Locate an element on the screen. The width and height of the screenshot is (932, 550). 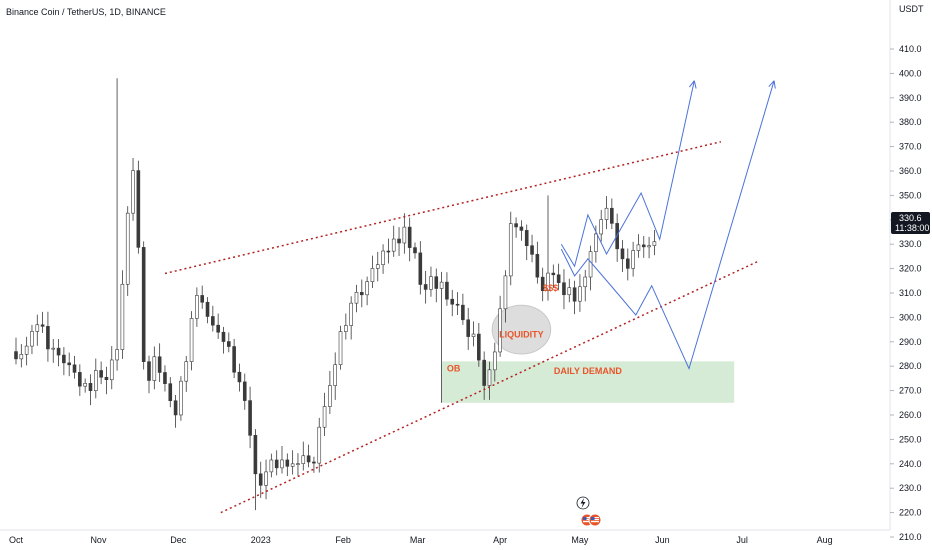
price-tick-label: 370.0 is located at coordinates (910, 147).